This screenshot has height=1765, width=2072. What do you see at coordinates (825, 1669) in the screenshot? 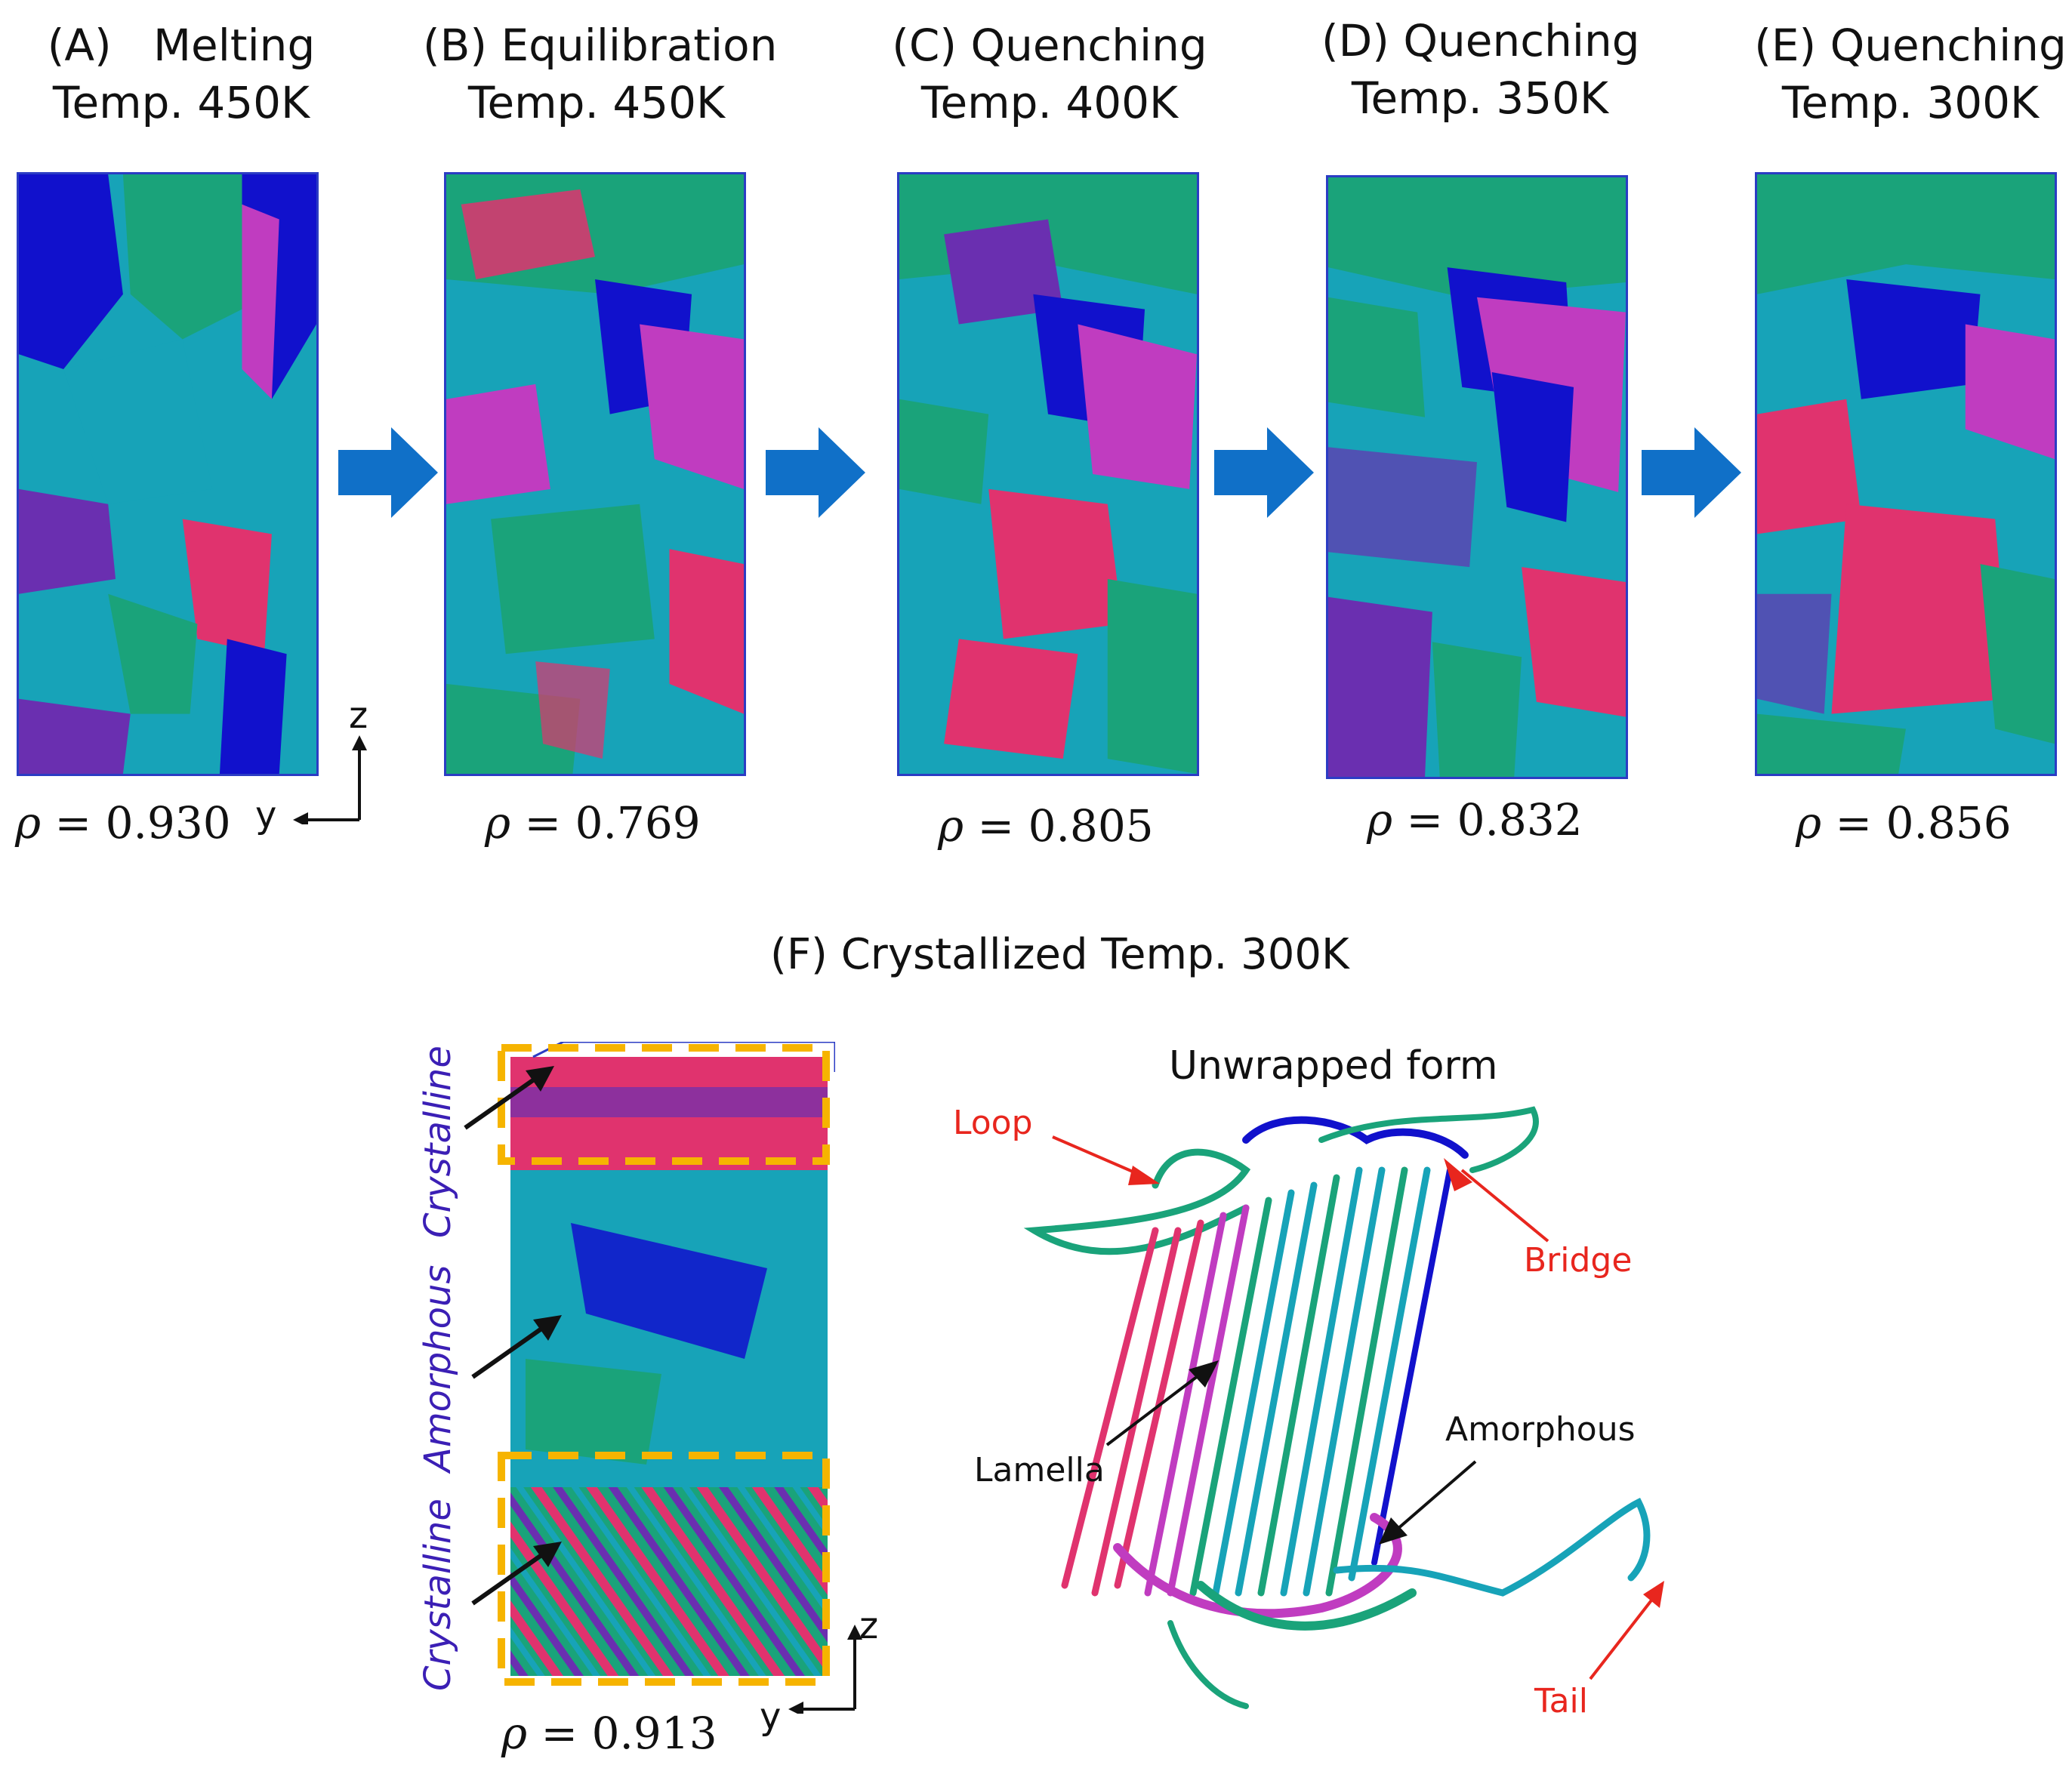
I see `axes-indicator-f` at bounding box center [825, 1669].